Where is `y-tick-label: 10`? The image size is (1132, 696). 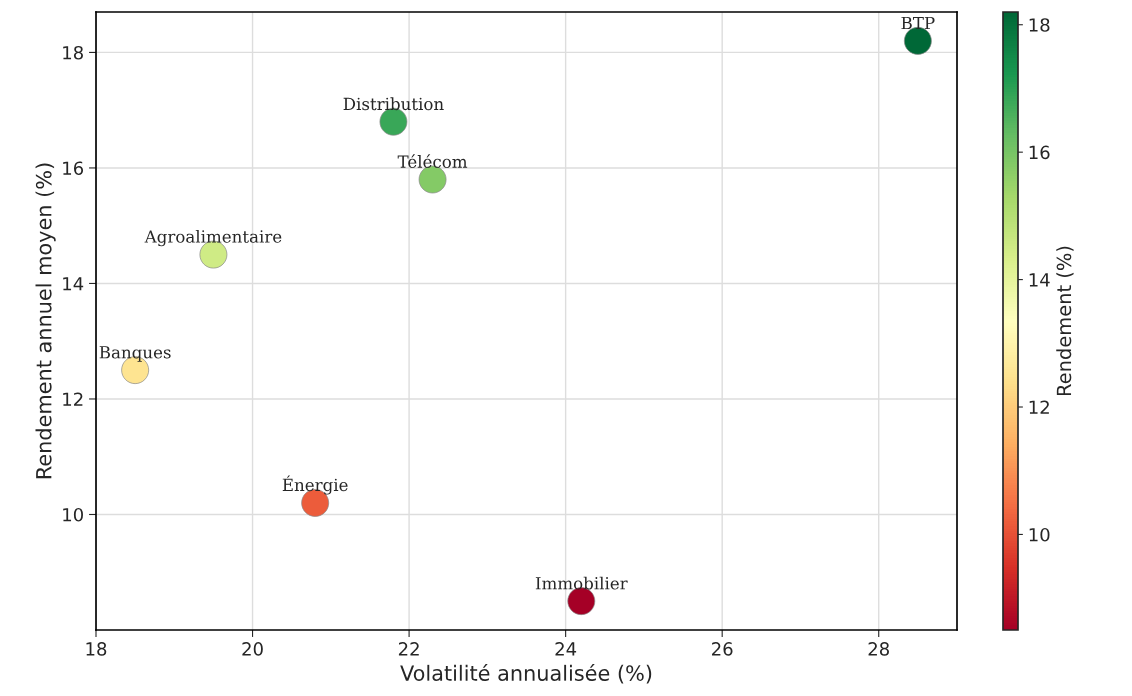
y-tick-label: 10 is located at coordinates (73, 514).